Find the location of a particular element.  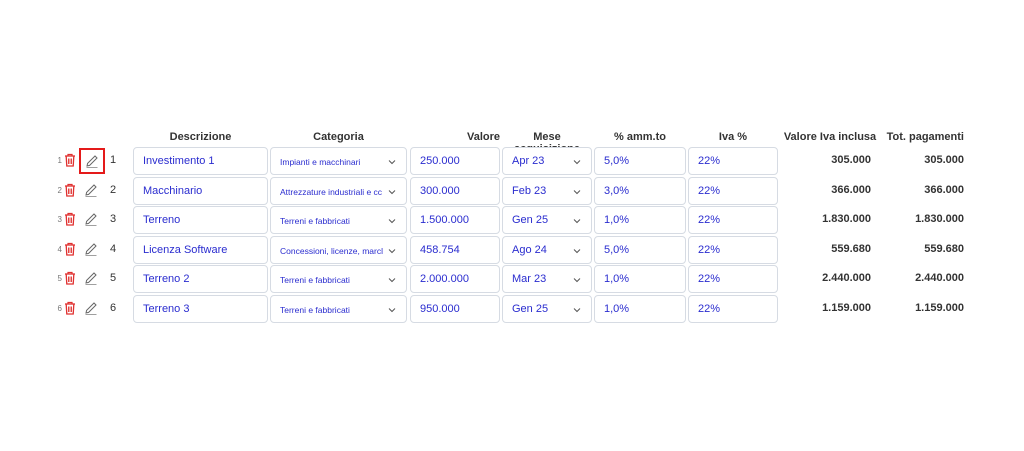

descrizione-input: Terreno is located at coordinates (200, 220).